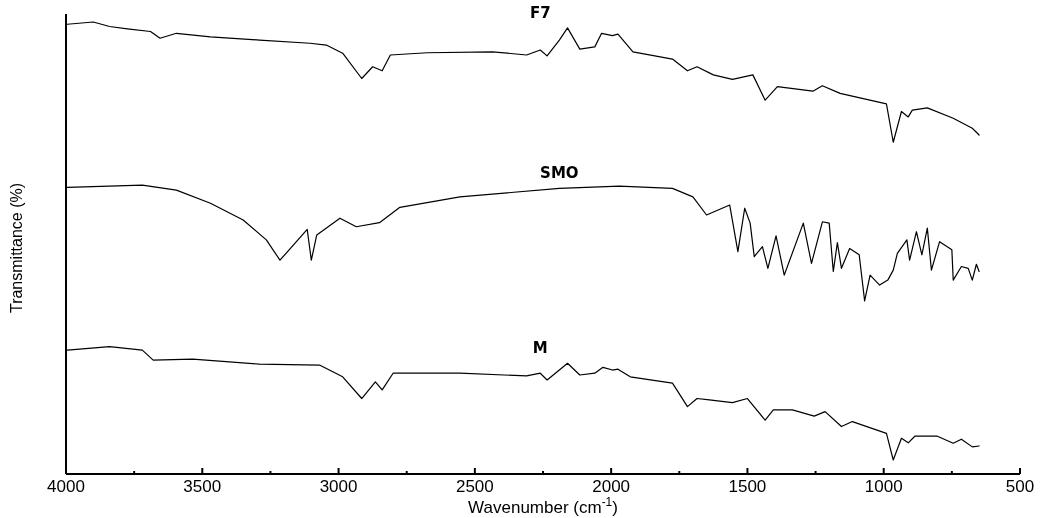 This screenshot has width=1056, height=518. Describe the element at coordinates (474, 486) in the screenshot. I see `x-tick-label: 2500` at that location.